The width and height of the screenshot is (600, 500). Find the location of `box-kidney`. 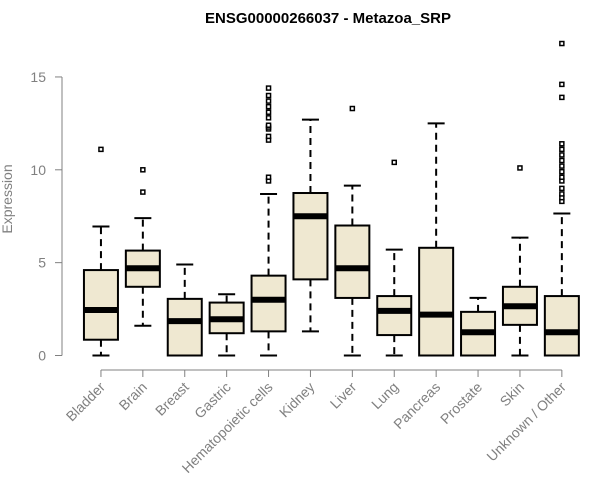

box-kidney is located at coordinates (310, 225).